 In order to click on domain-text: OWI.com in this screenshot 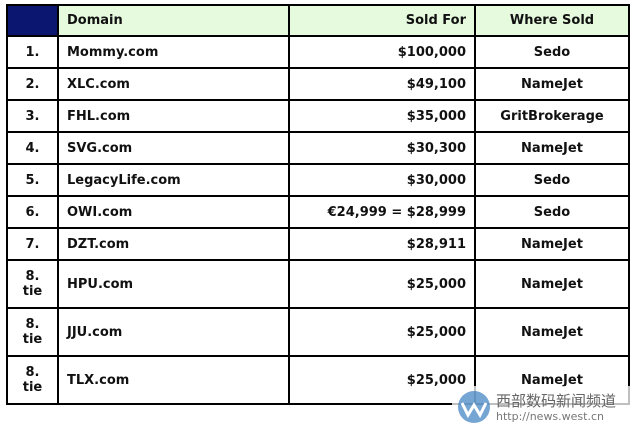, I will do `click(100, 212)`.